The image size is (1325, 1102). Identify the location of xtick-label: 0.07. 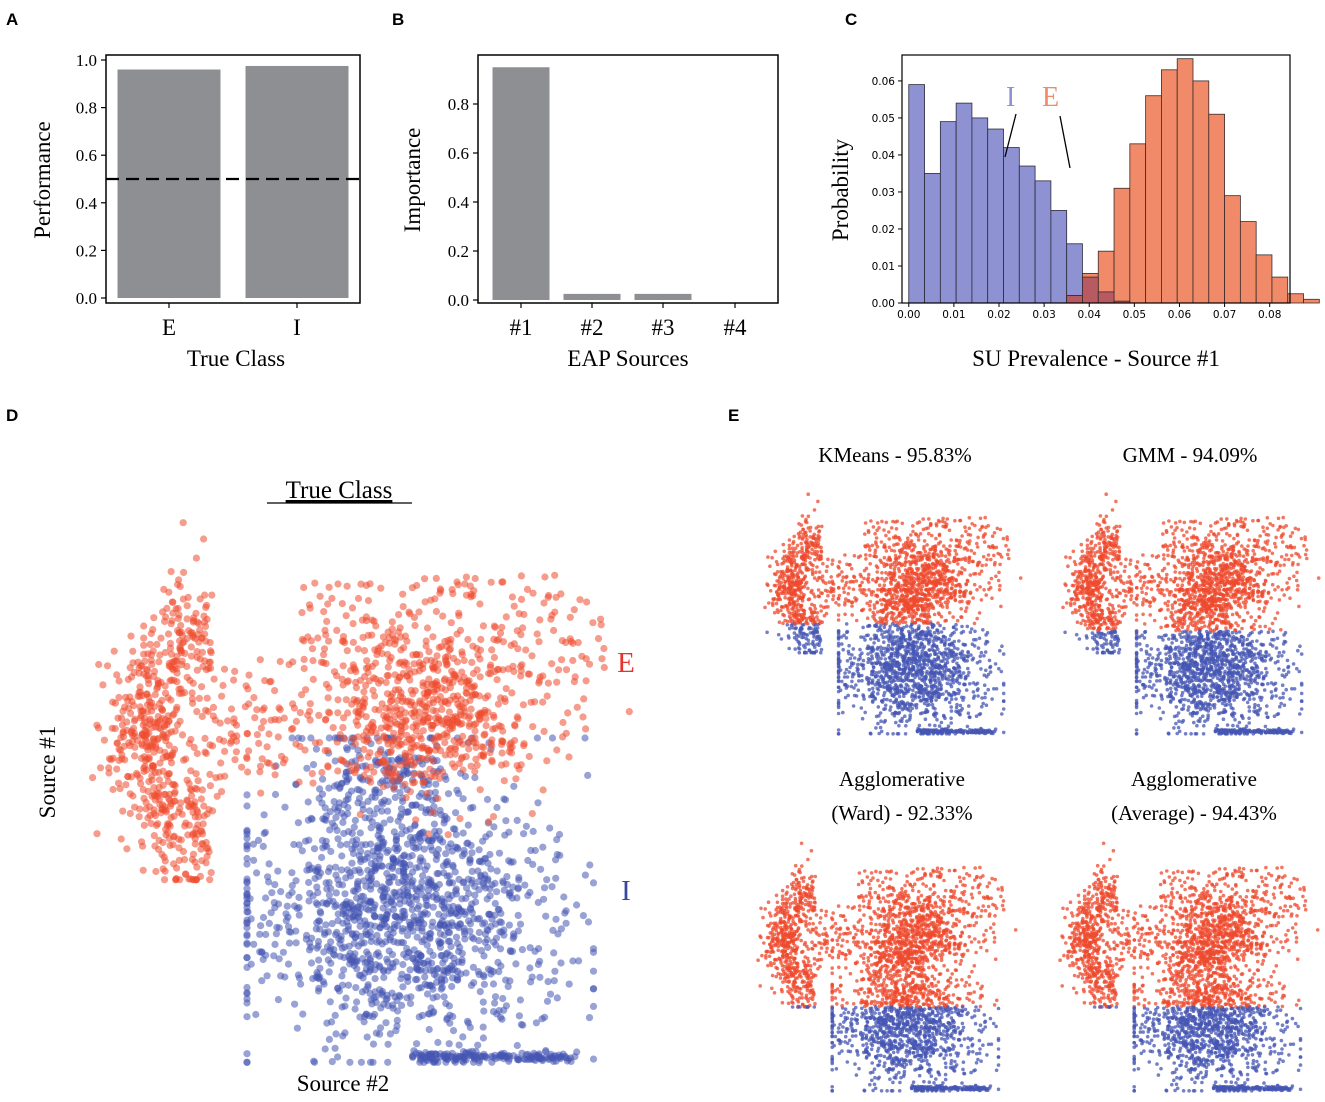
(1224, 315).